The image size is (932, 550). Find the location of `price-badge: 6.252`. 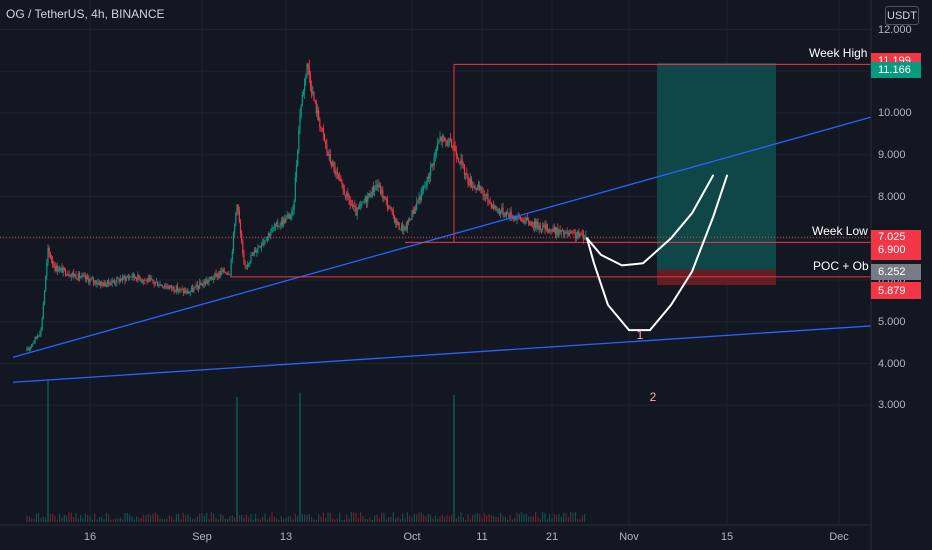

price-badge: 6.252 is located at coordinates (896, 272).